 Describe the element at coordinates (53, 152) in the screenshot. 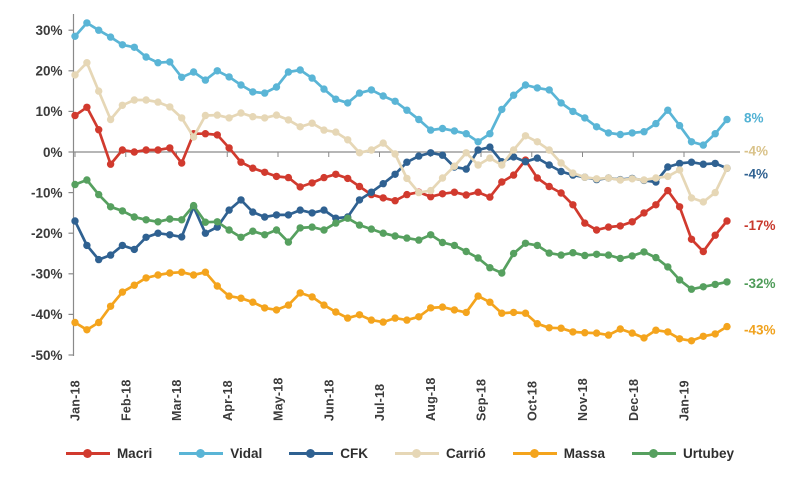

I see `y-tick-label: 0%` at that location.